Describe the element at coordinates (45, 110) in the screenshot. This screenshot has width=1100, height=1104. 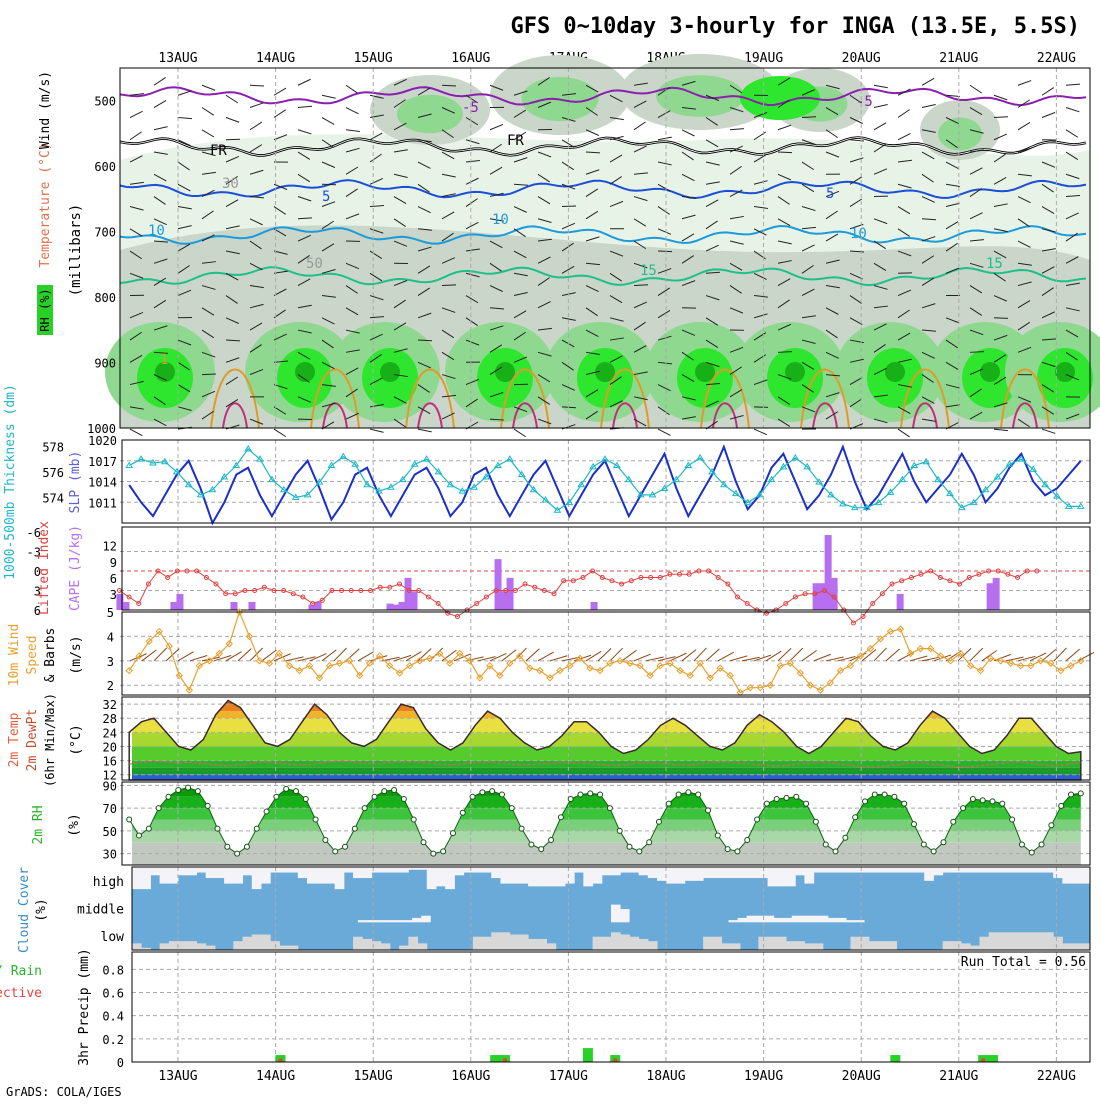
I see `upper-ylabel-wind: Wind (m/s)` at that location.